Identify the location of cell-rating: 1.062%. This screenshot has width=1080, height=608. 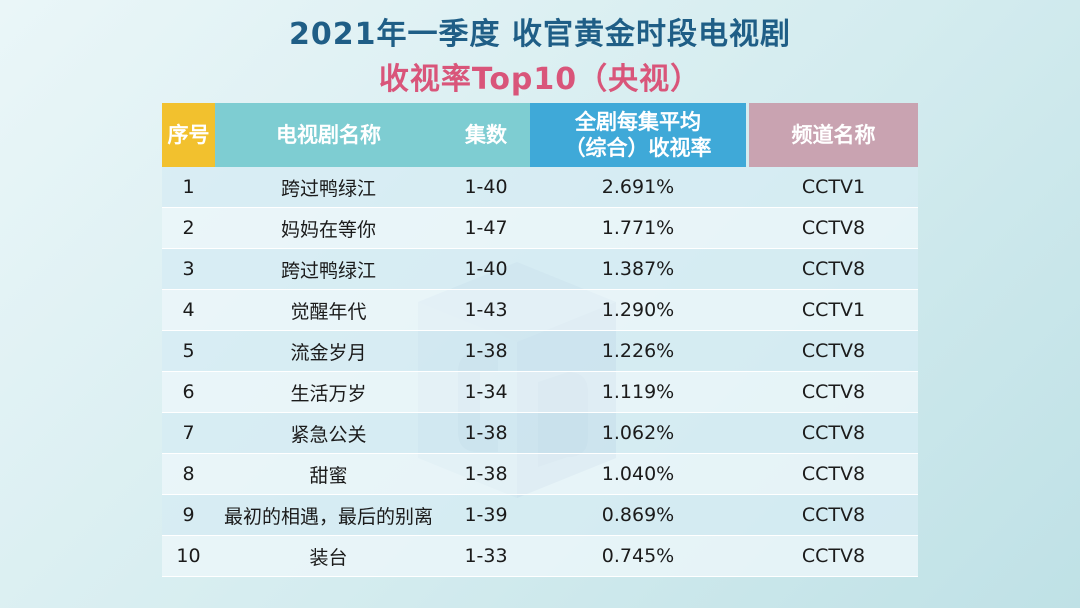
(638, 433).